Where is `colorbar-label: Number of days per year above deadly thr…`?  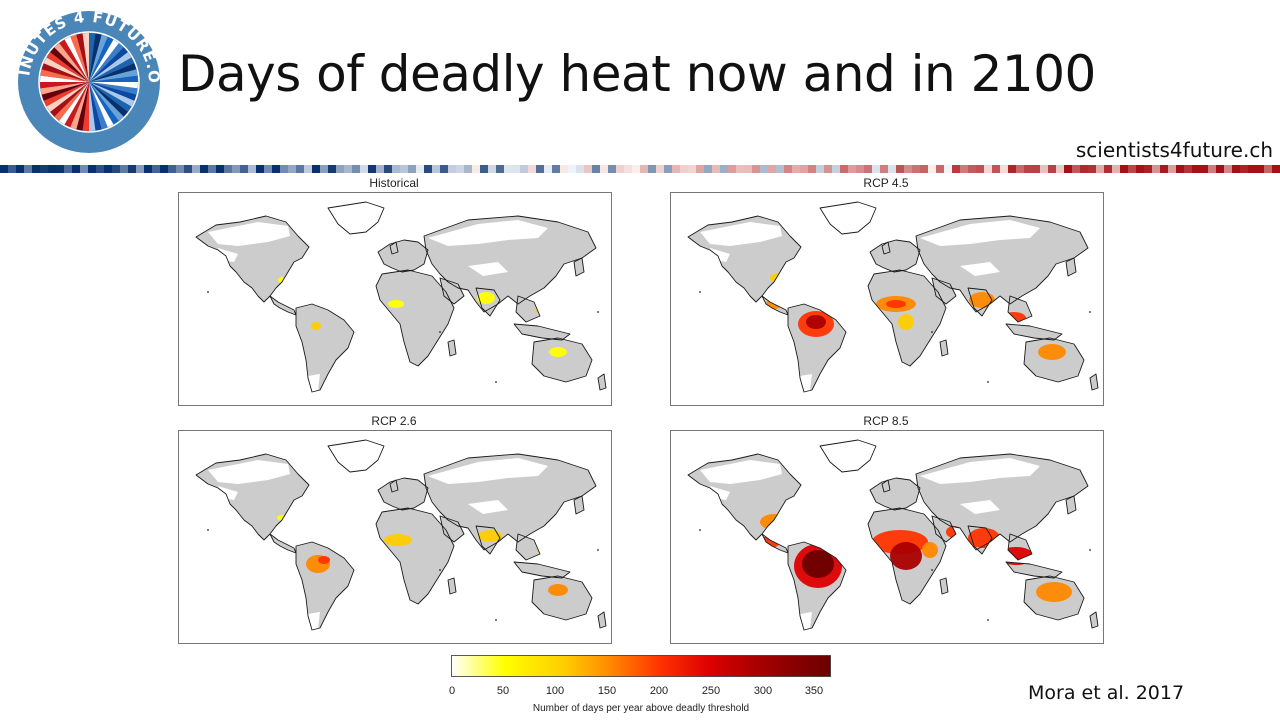
colorbar-label: Number of days per year above deadly thr… is located at coordinates (641, 708).